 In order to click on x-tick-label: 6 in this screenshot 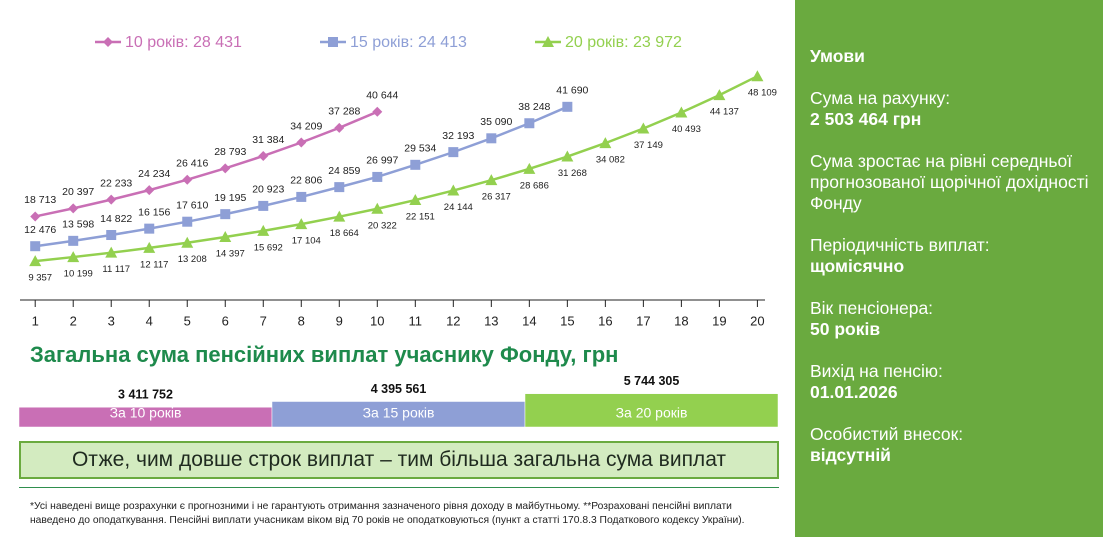, I will do `click(225, 320)`.